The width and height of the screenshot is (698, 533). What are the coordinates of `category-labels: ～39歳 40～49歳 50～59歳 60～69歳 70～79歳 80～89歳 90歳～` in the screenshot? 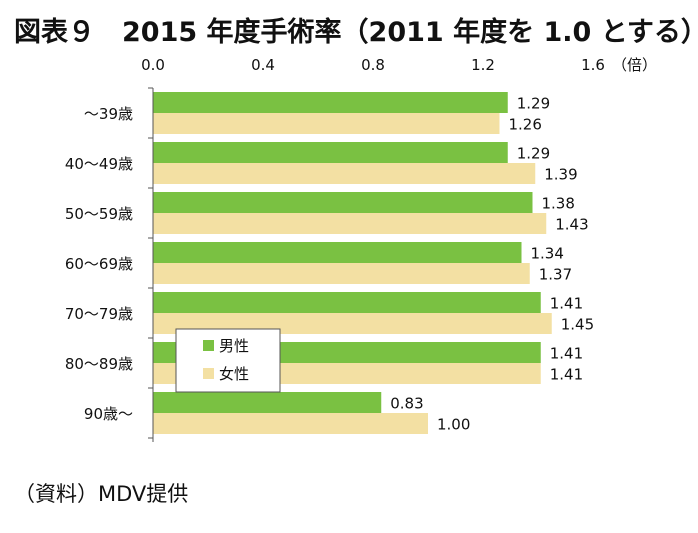 It's located at (99, 264).